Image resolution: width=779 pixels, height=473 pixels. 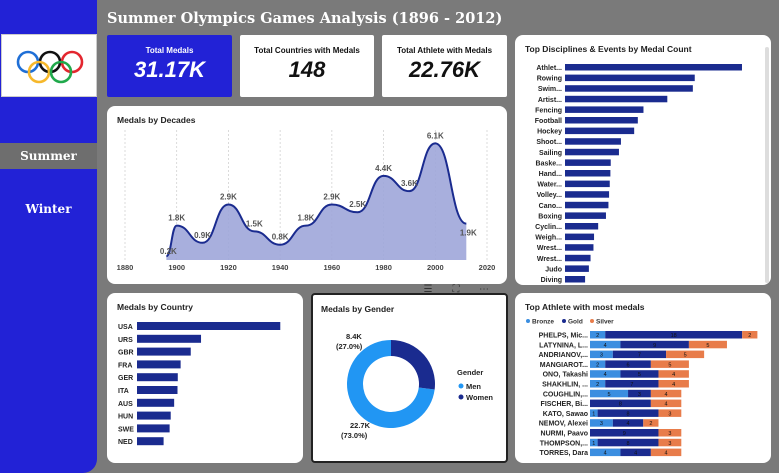 I want to click on category-label: Diving, so click(x=551, y=280).